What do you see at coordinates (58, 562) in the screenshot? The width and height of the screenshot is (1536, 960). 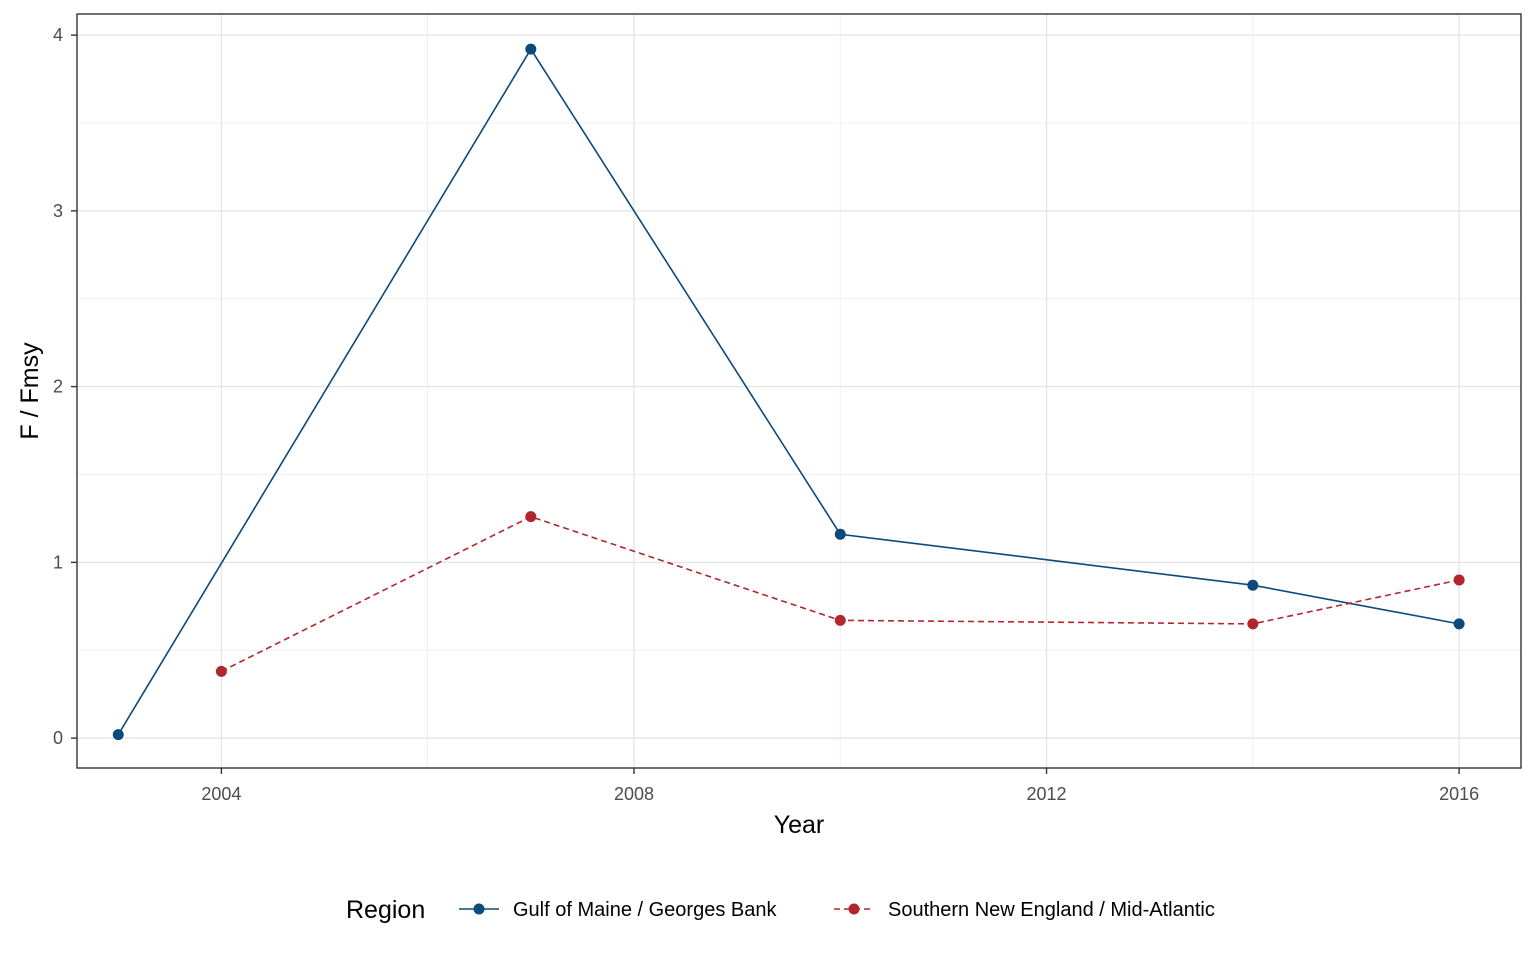 I see `y-tick-label: 1` at bounding box center [58, 562].